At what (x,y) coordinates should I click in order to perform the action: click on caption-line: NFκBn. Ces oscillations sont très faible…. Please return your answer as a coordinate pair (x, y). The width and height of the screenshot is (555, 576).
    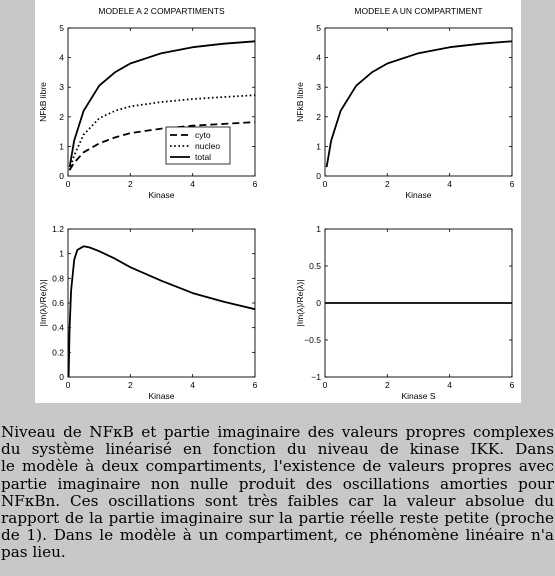
    Looking at the image, I should click on (277, 500).